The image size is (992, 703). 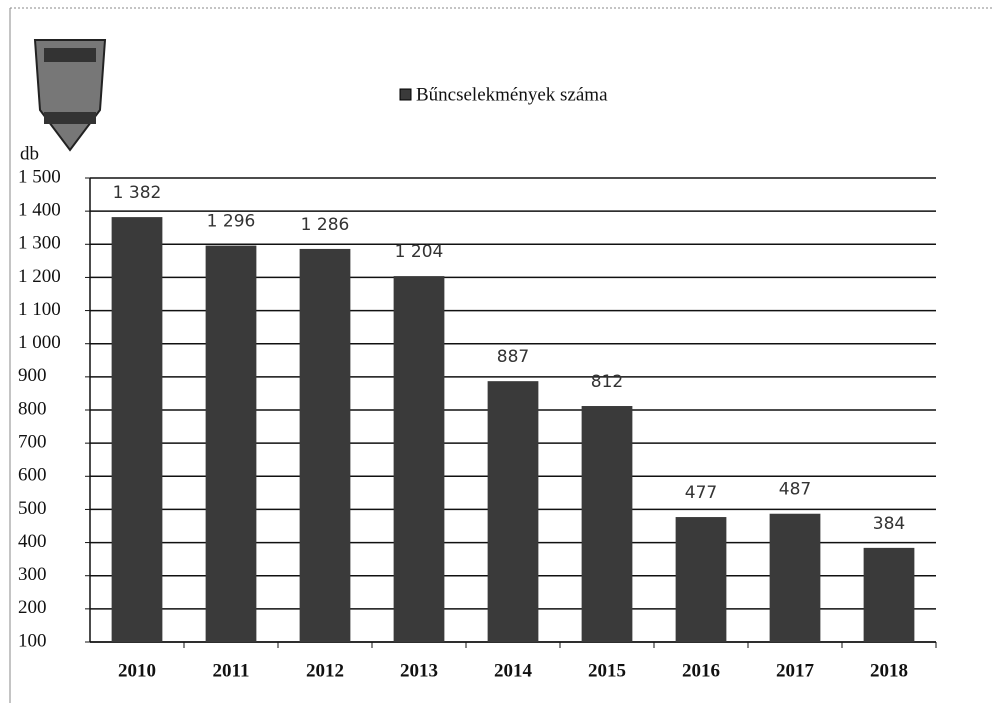 I want to click on y-tick-label: 1 300, so click(x=39, y=243).